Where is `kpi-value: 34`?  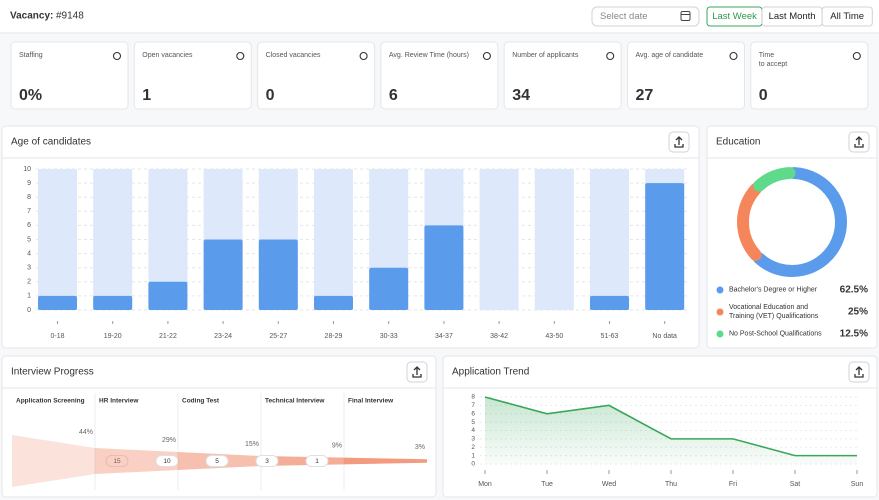 kpi-value: 34 is located at coordinates (521, 95).